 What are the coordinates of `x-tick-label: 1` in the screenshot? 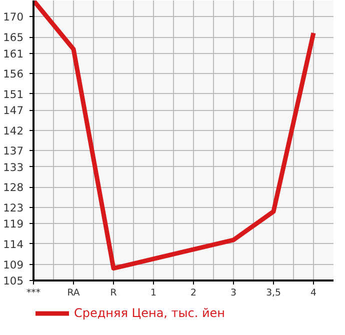 It's located at (153, 293).